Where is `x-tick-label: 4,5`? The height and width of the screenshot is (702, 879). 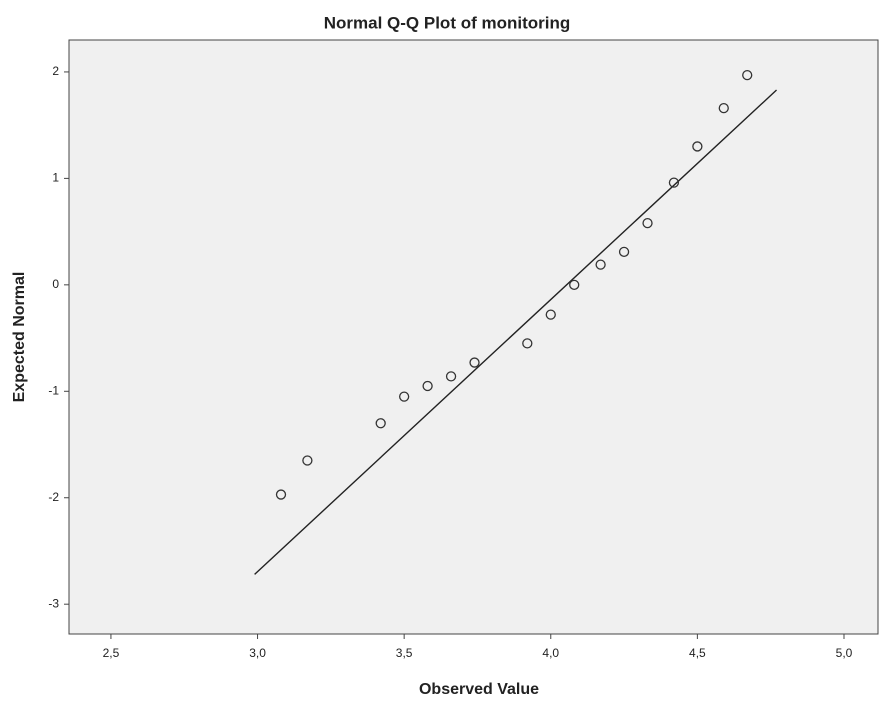 x-tick-label: 4,5 is located at coordinates (697, 653).